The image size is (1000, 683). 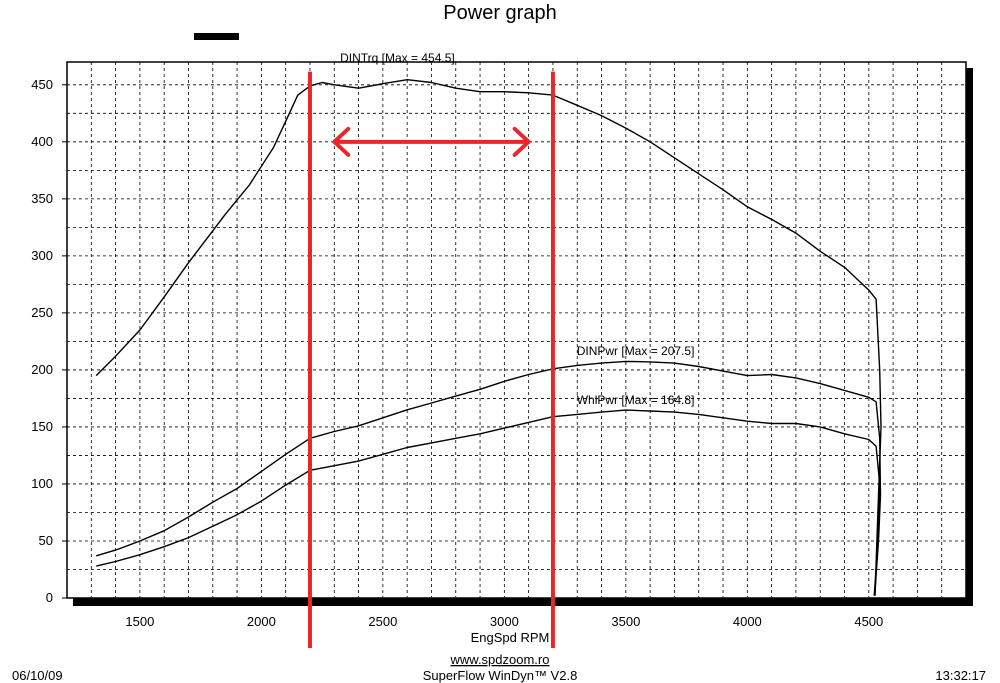 I want to click on curve-label-dintrq: DINTrq [Max = 454.5], so click(x=397, y=58).